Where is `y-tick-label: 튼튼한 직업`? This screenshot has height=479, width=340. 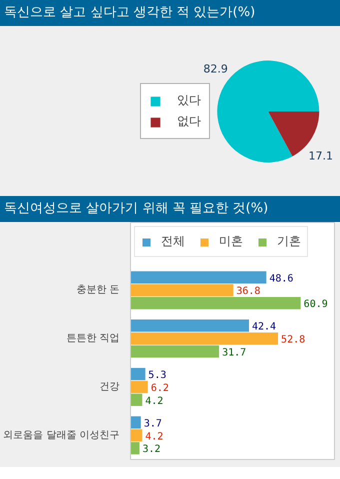 y-tick-label: 튼튼한 직업 is located at coordinates (93, 338).